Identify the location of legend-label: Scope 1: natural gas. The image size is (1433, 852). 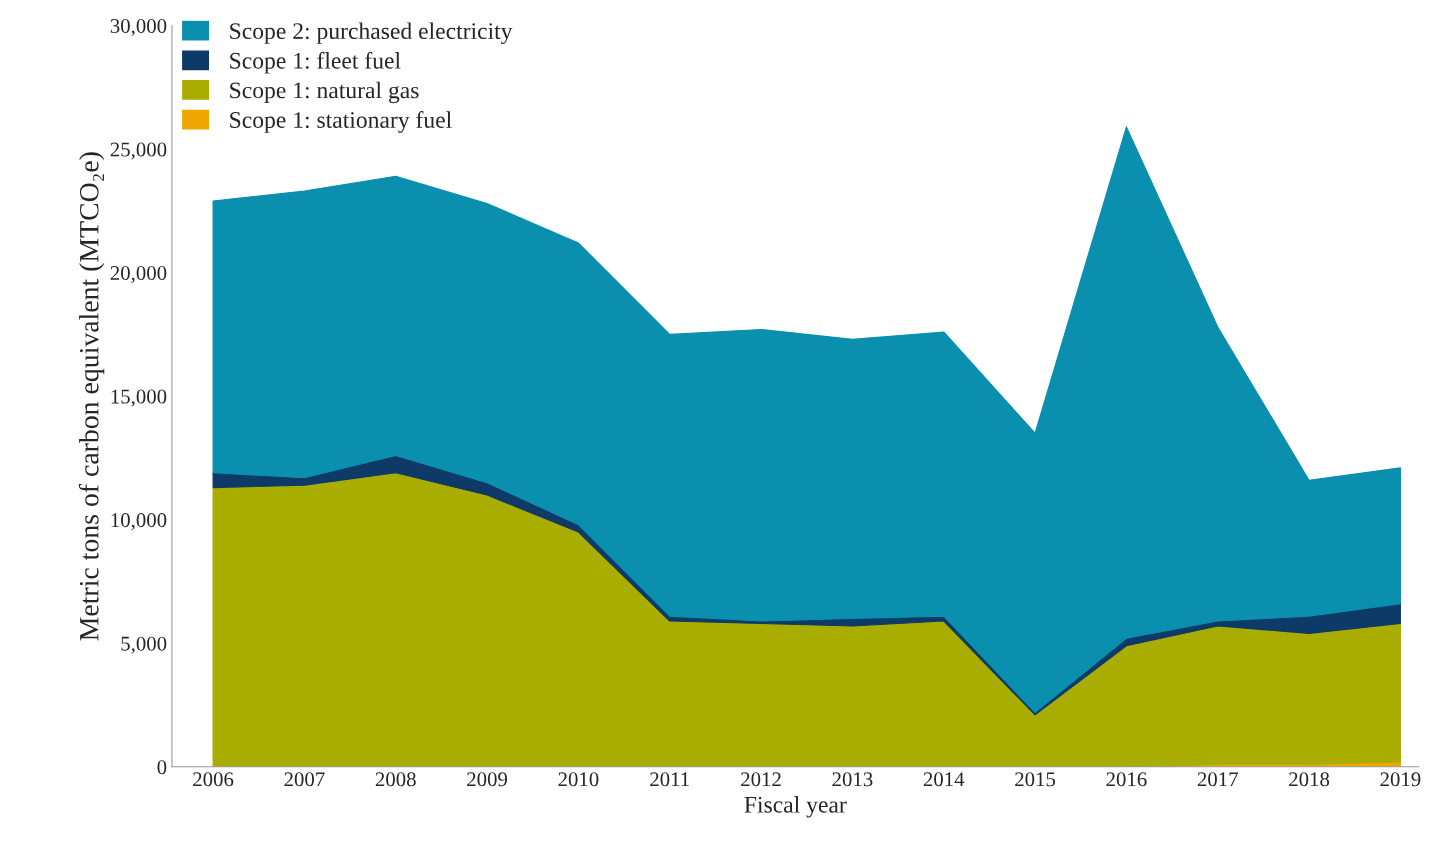
(324, 92).